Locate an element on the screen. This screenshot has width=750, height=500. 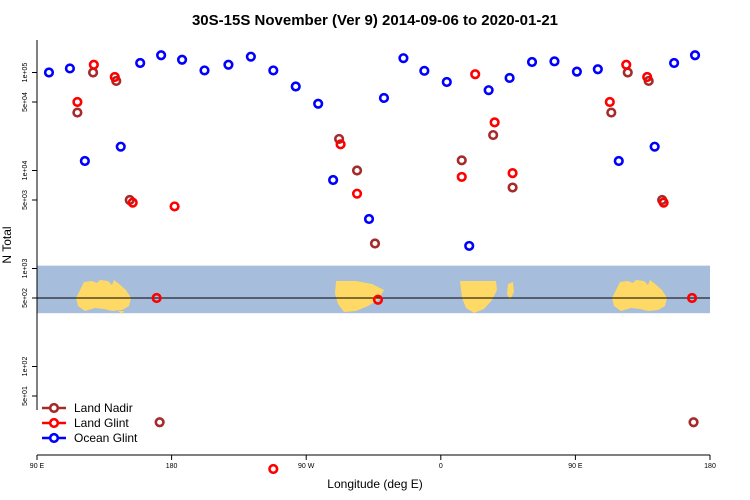
x-axis: 90 E 180 90 W 0 90 E 180 is located at coordinates (373, 462).